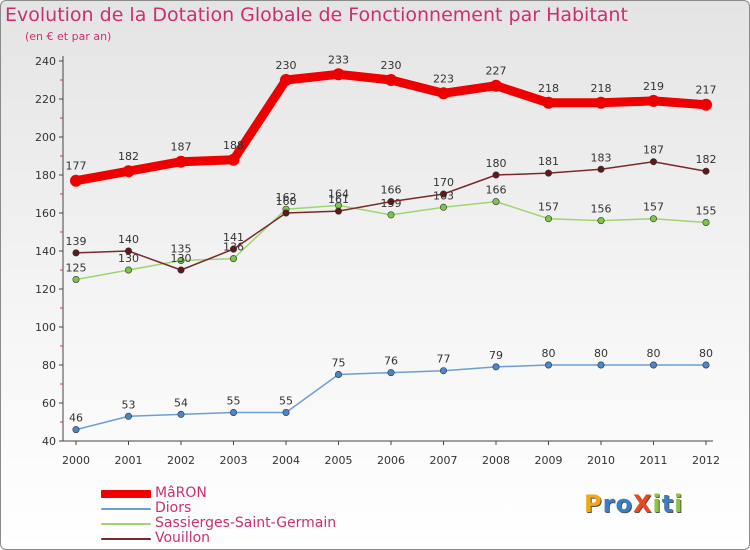 This screenshot has width=750, height=550. What do you see at coordinates (338, 199) in the screenshot?
I see `data-label: 161` at bounding box center [338, 199].